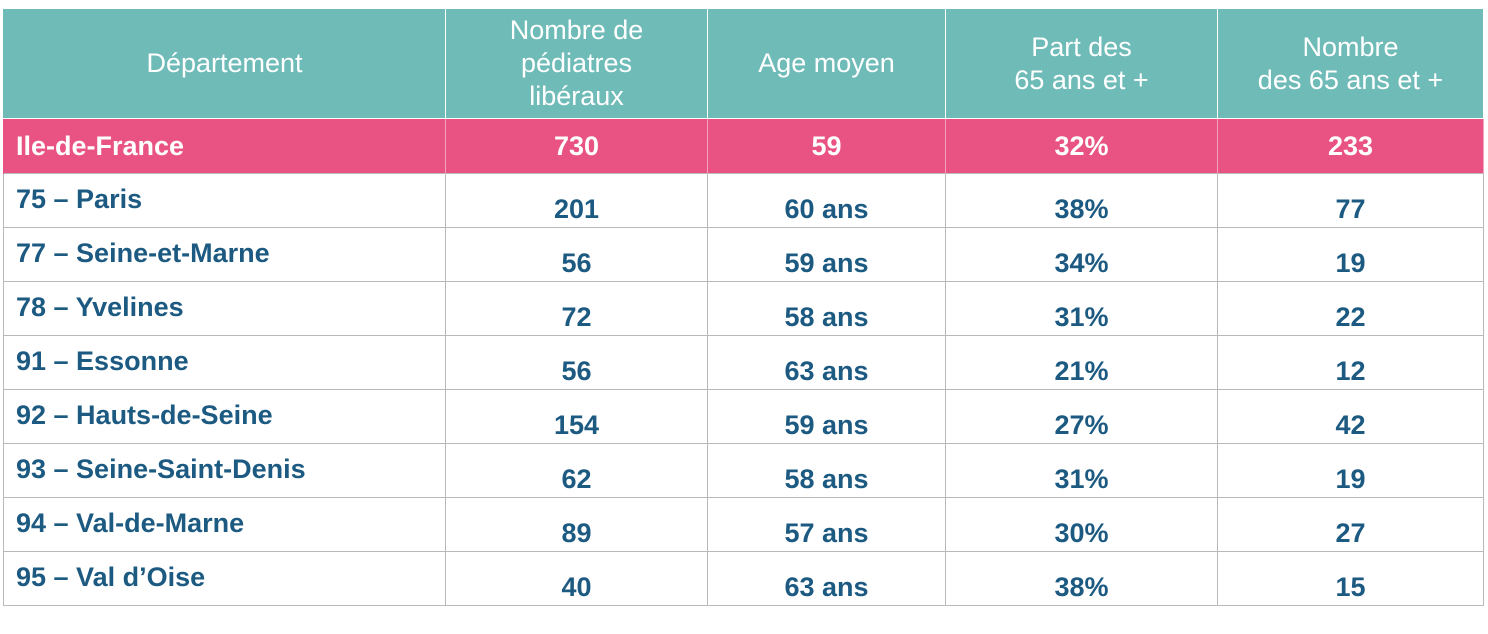  Describe the element at coordinates (1350, 362) in the screenshot. I see `dept-nombre: 12` at that location.